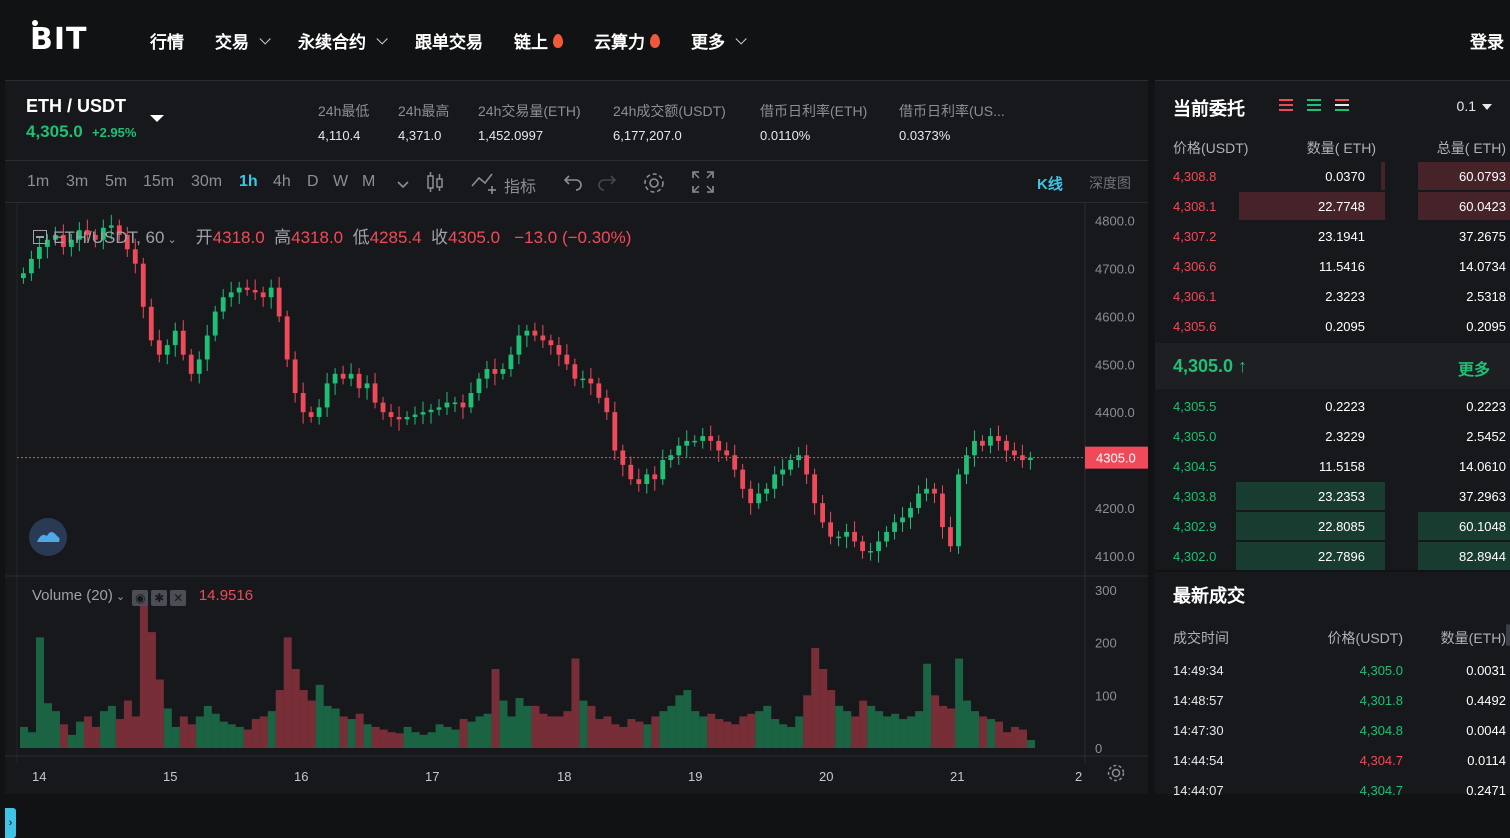 This screenshot has height=838, width=1510. What do you see at coordinates (403, 184) in the screenshot?
I see `chevron-down-icon` at bounding box center [403, 184].